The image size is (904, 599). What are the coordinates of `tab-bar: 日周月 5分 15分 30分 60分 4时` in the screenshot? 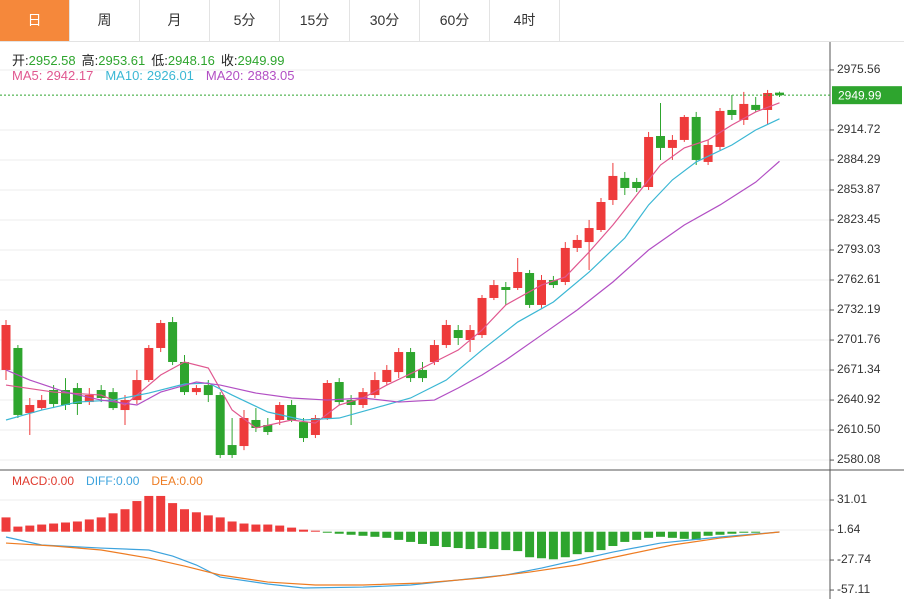 It's located at (452, 21).